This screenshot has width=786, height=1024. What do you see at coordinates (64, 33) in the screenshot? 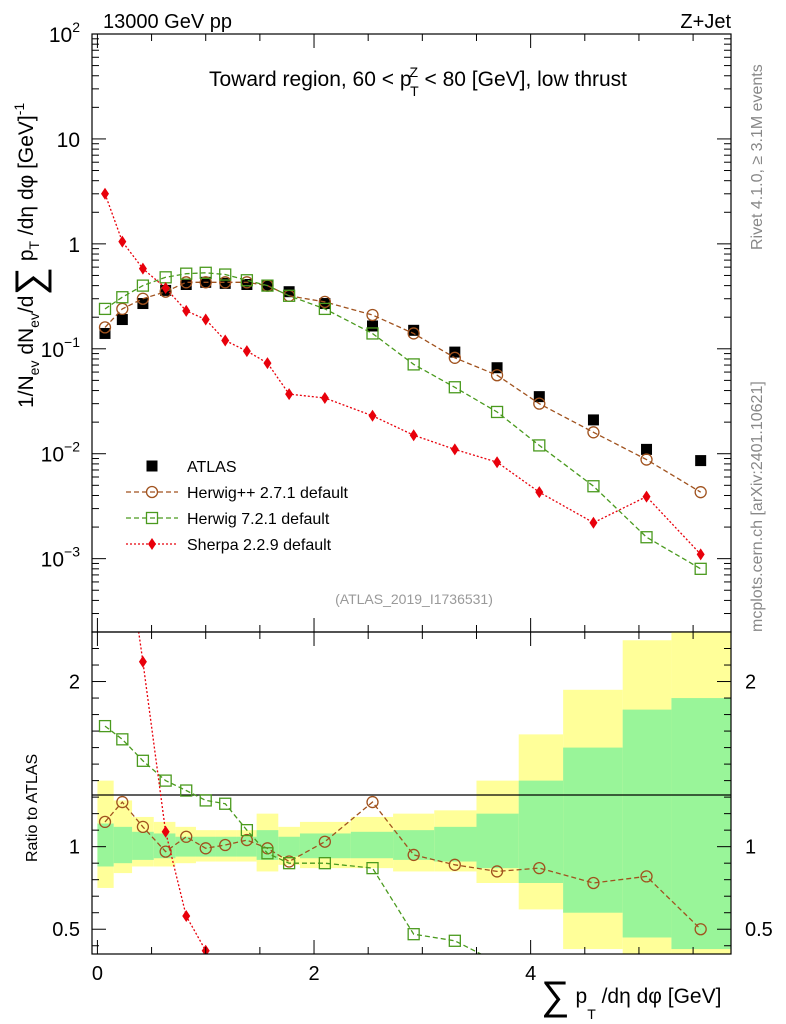
I see `main-y-tick-label: 10²` at bounding box center [64, 33].